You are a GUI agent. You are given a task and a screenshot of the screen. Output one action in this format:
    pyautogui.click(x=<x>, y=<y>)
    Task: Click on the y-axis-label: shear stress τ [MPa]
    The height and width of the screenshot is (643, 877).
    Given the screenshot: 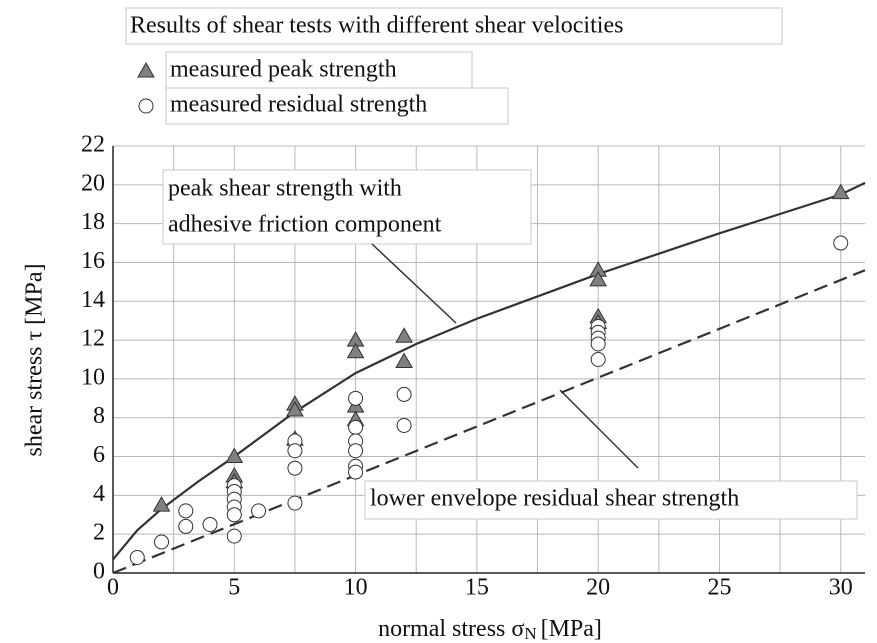 What is the action you would take?
    pyautogui.click(x=35, y=360)
    